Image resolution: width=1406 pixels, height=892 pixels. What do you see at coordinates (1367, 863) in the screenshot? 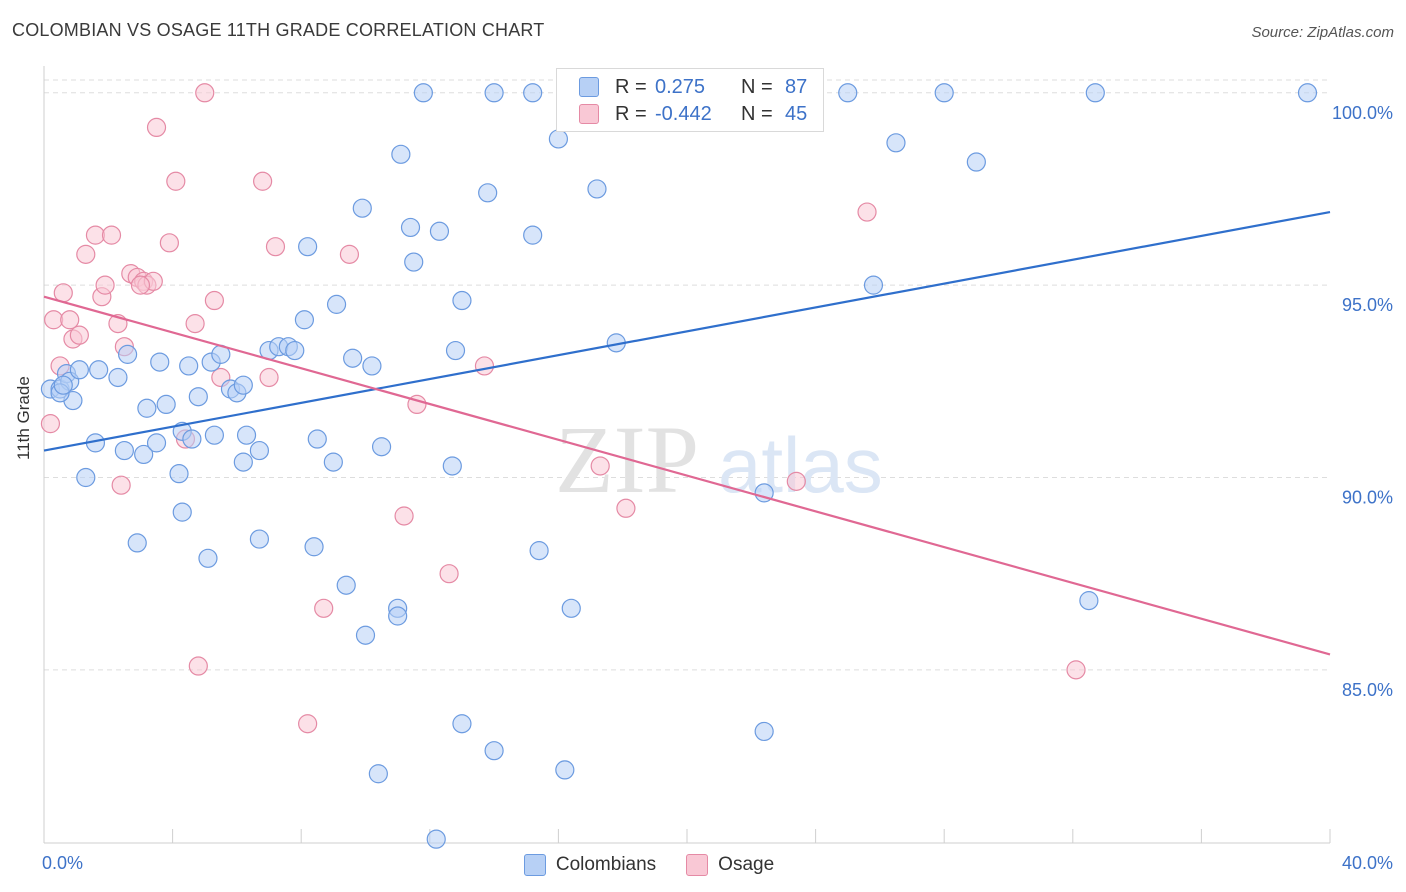
I see `x-tick-label: 40.0%` at bounding box center [1367, 863].